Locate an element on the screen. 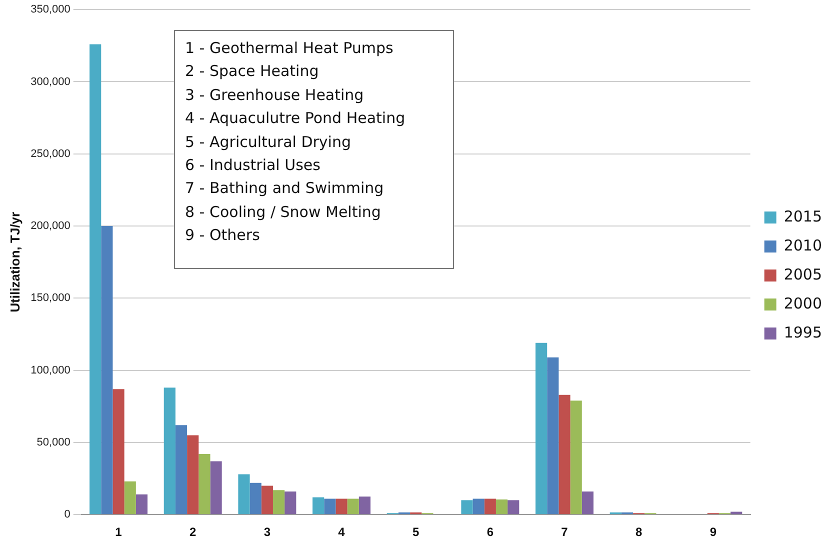 The image size is (838, 543). y-tick-label: 350,000 is located at coordinates (50, 10).